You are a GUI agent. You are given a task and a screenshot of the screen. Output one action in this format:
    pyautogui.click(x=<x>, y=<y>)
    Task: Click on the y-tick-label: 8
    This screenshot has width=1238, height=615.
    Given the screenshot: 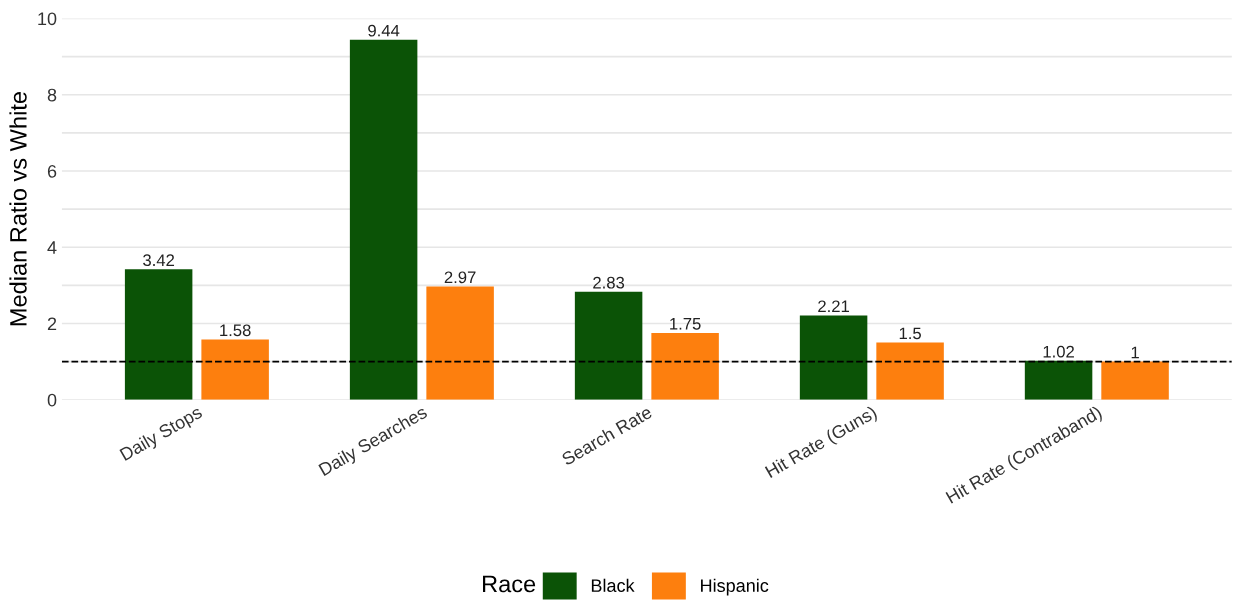 What is the action you would take?
    pyautogui.click(x=52, y=95)
    